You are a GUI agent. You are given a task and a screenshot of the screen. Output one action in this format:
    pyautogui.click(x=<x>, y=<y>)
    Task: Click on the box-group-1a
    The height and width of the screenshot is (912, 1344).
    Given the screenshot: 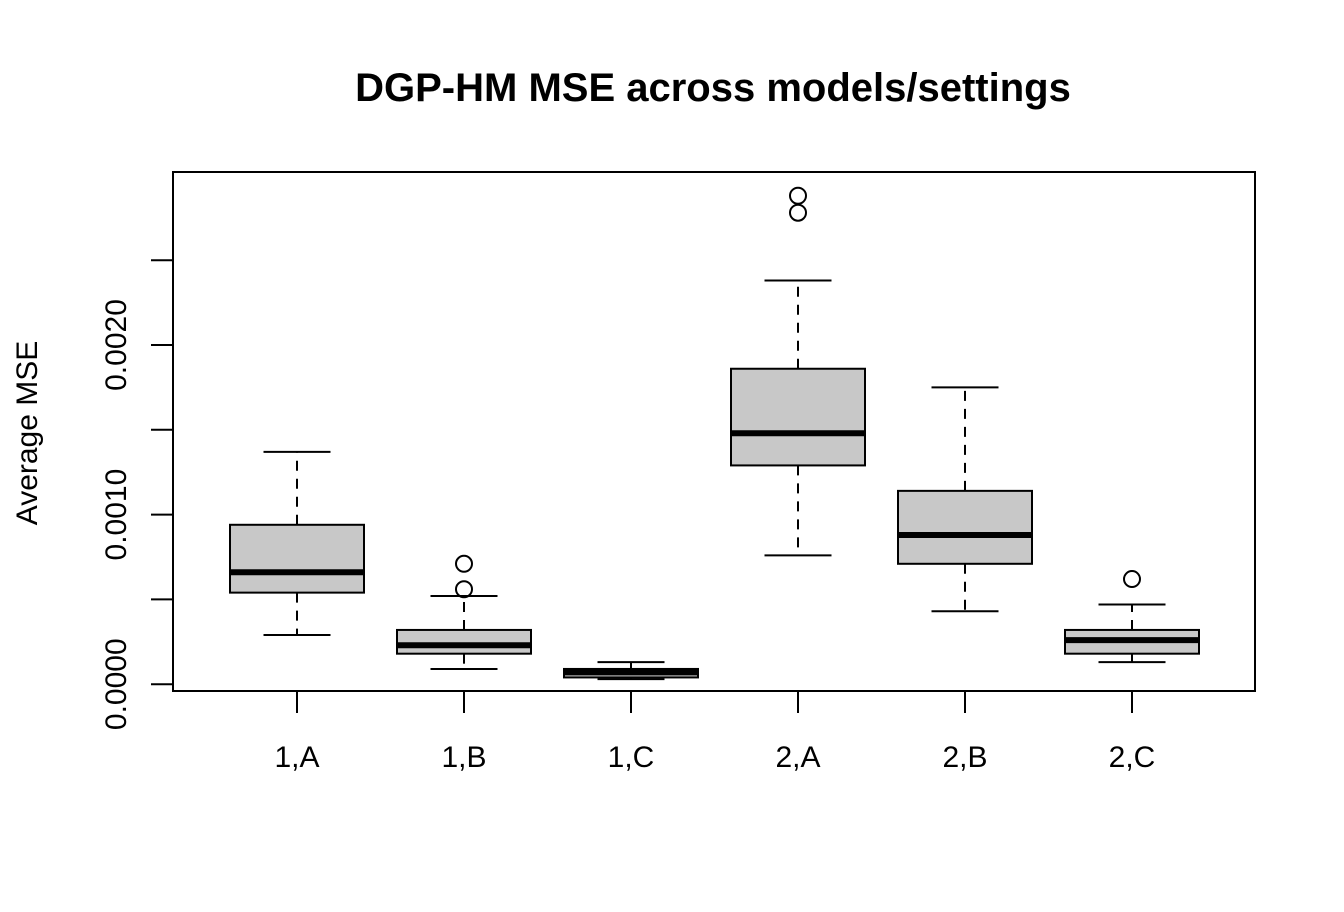 What is the action you would take?
    pyautogui.click(x=297, y=543)
    